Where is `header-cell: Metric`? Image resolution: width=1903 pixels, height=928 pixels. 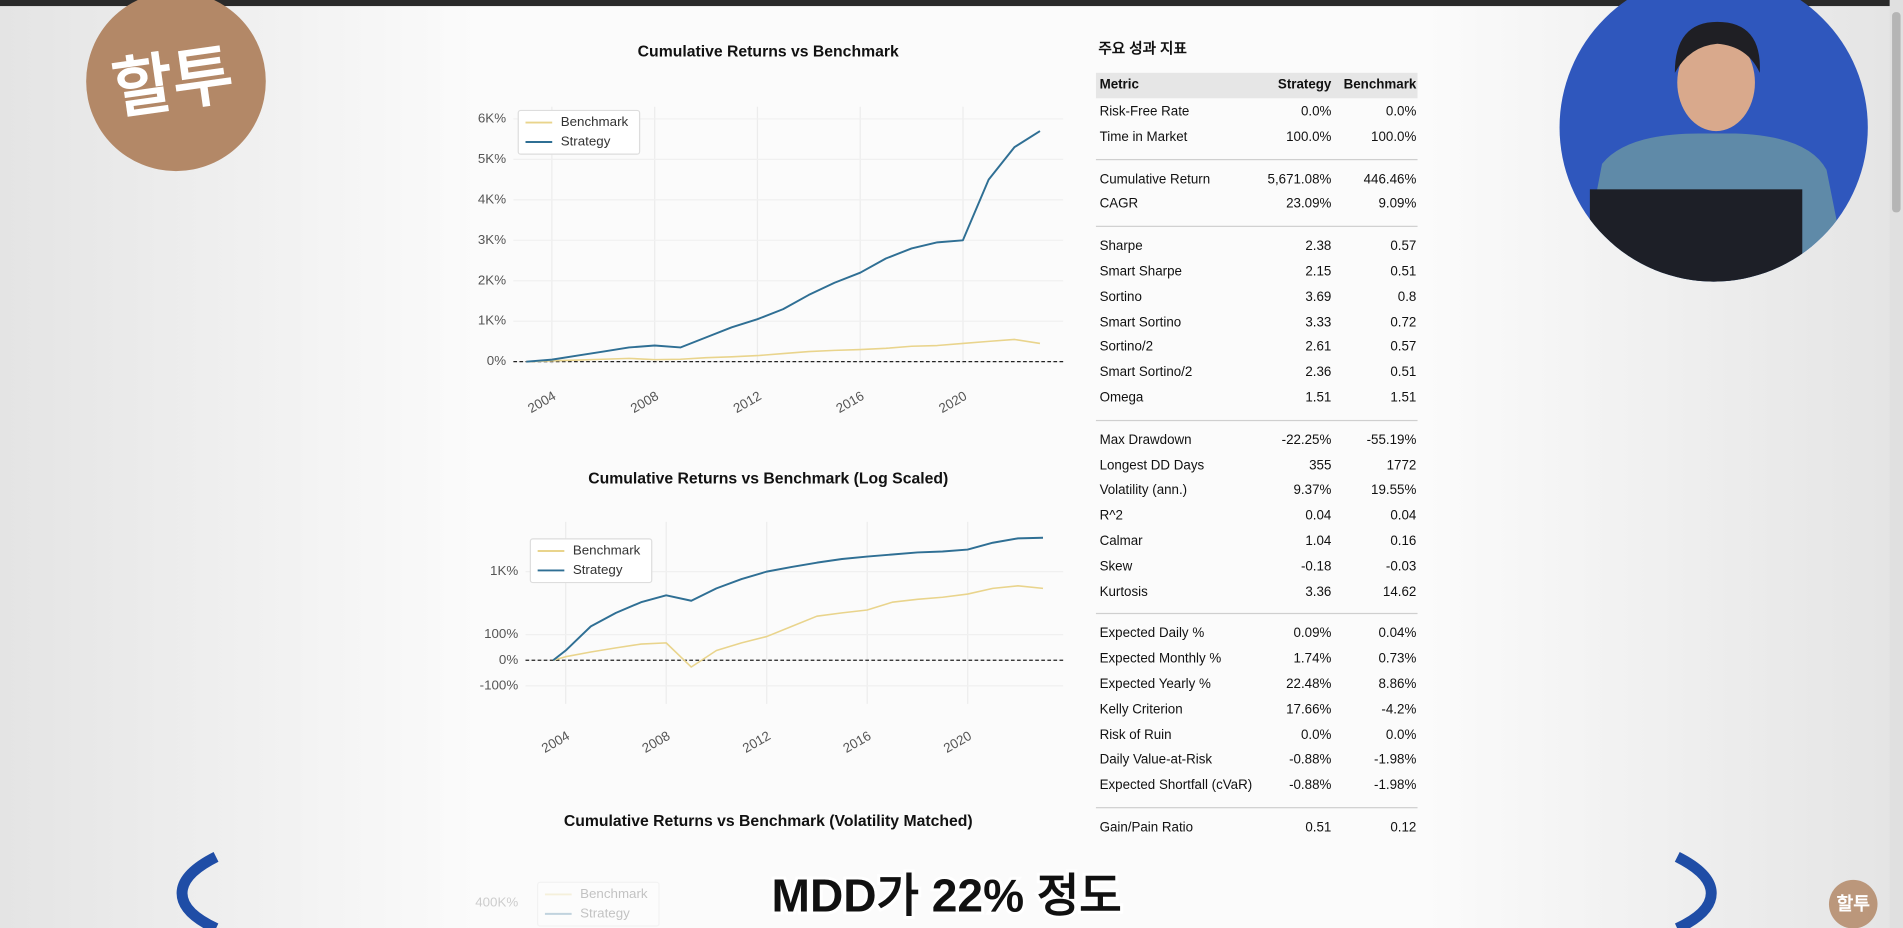
header-cell: Metric is located at coordinates (1119, 85).